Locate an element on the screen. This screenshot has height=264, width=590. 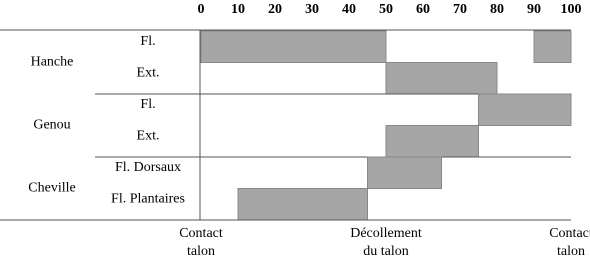
x-tick-label: 80 is located at coordinates (497, 9).